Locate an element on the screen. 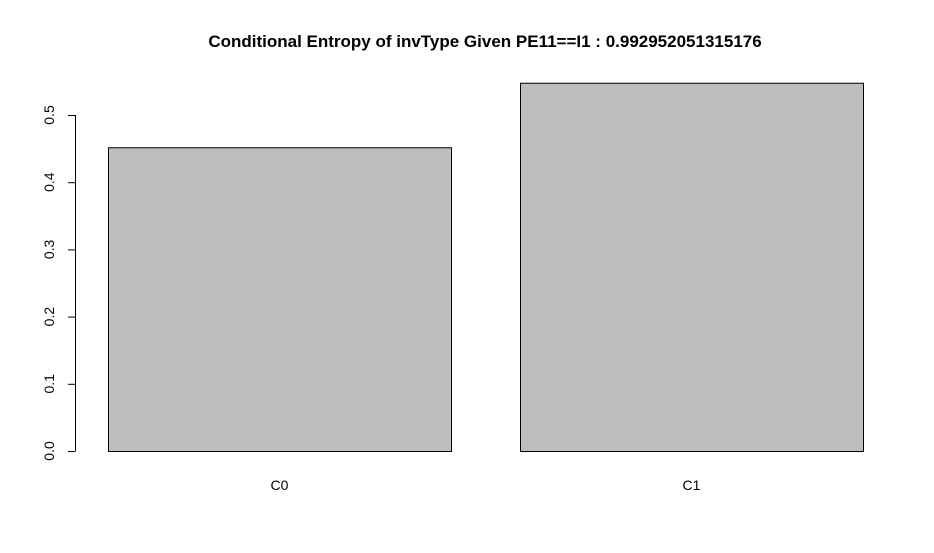  x-tick-label-c0: C0 is located at coordinates (280, 485).